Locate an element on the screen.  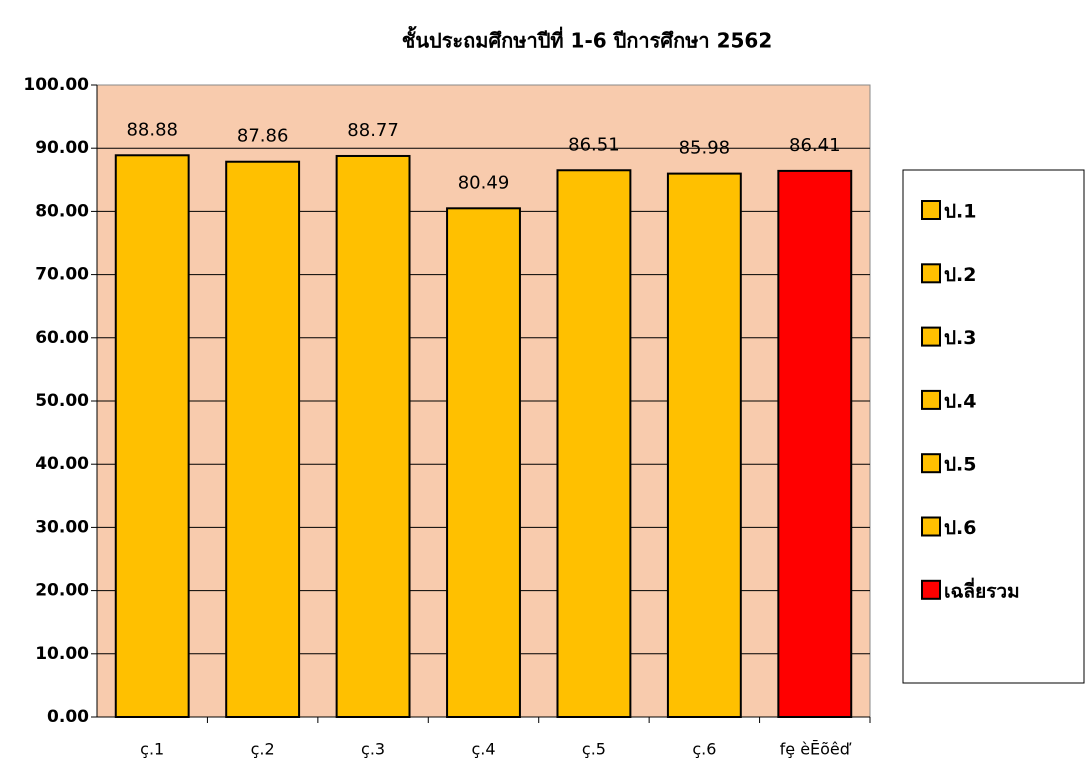
y-tick-label: 80.00 is located at coordinates (62, 211).